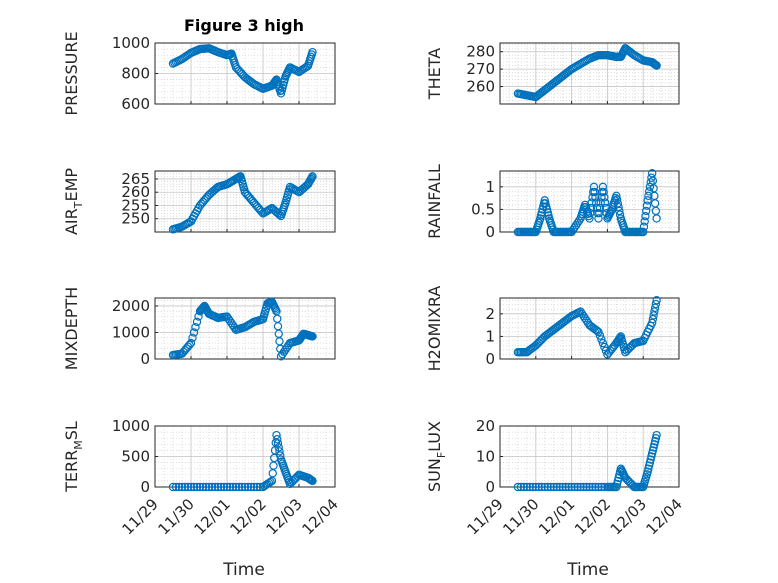  I want to click on y-axis-label: THETA, so click(434, 74).